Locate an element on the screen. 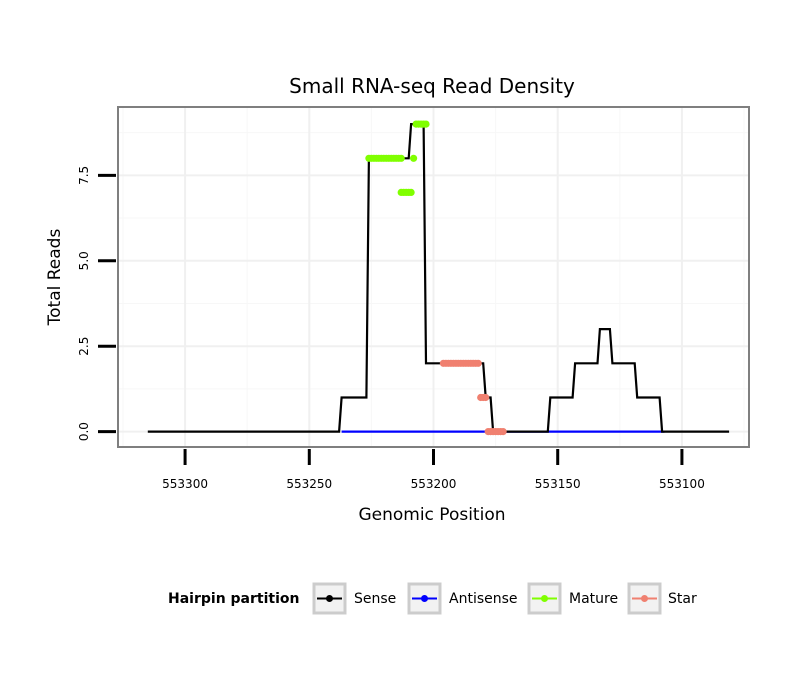 The width and height of the screenshot is (810, 690). y-axis-title: Total Reads is located at coordinates (55, 278).